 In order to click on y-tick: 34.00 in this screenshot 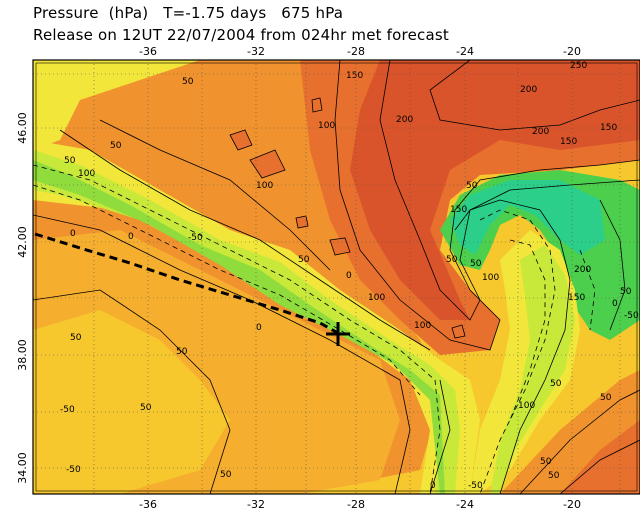, I will do `click(22, 468)`.